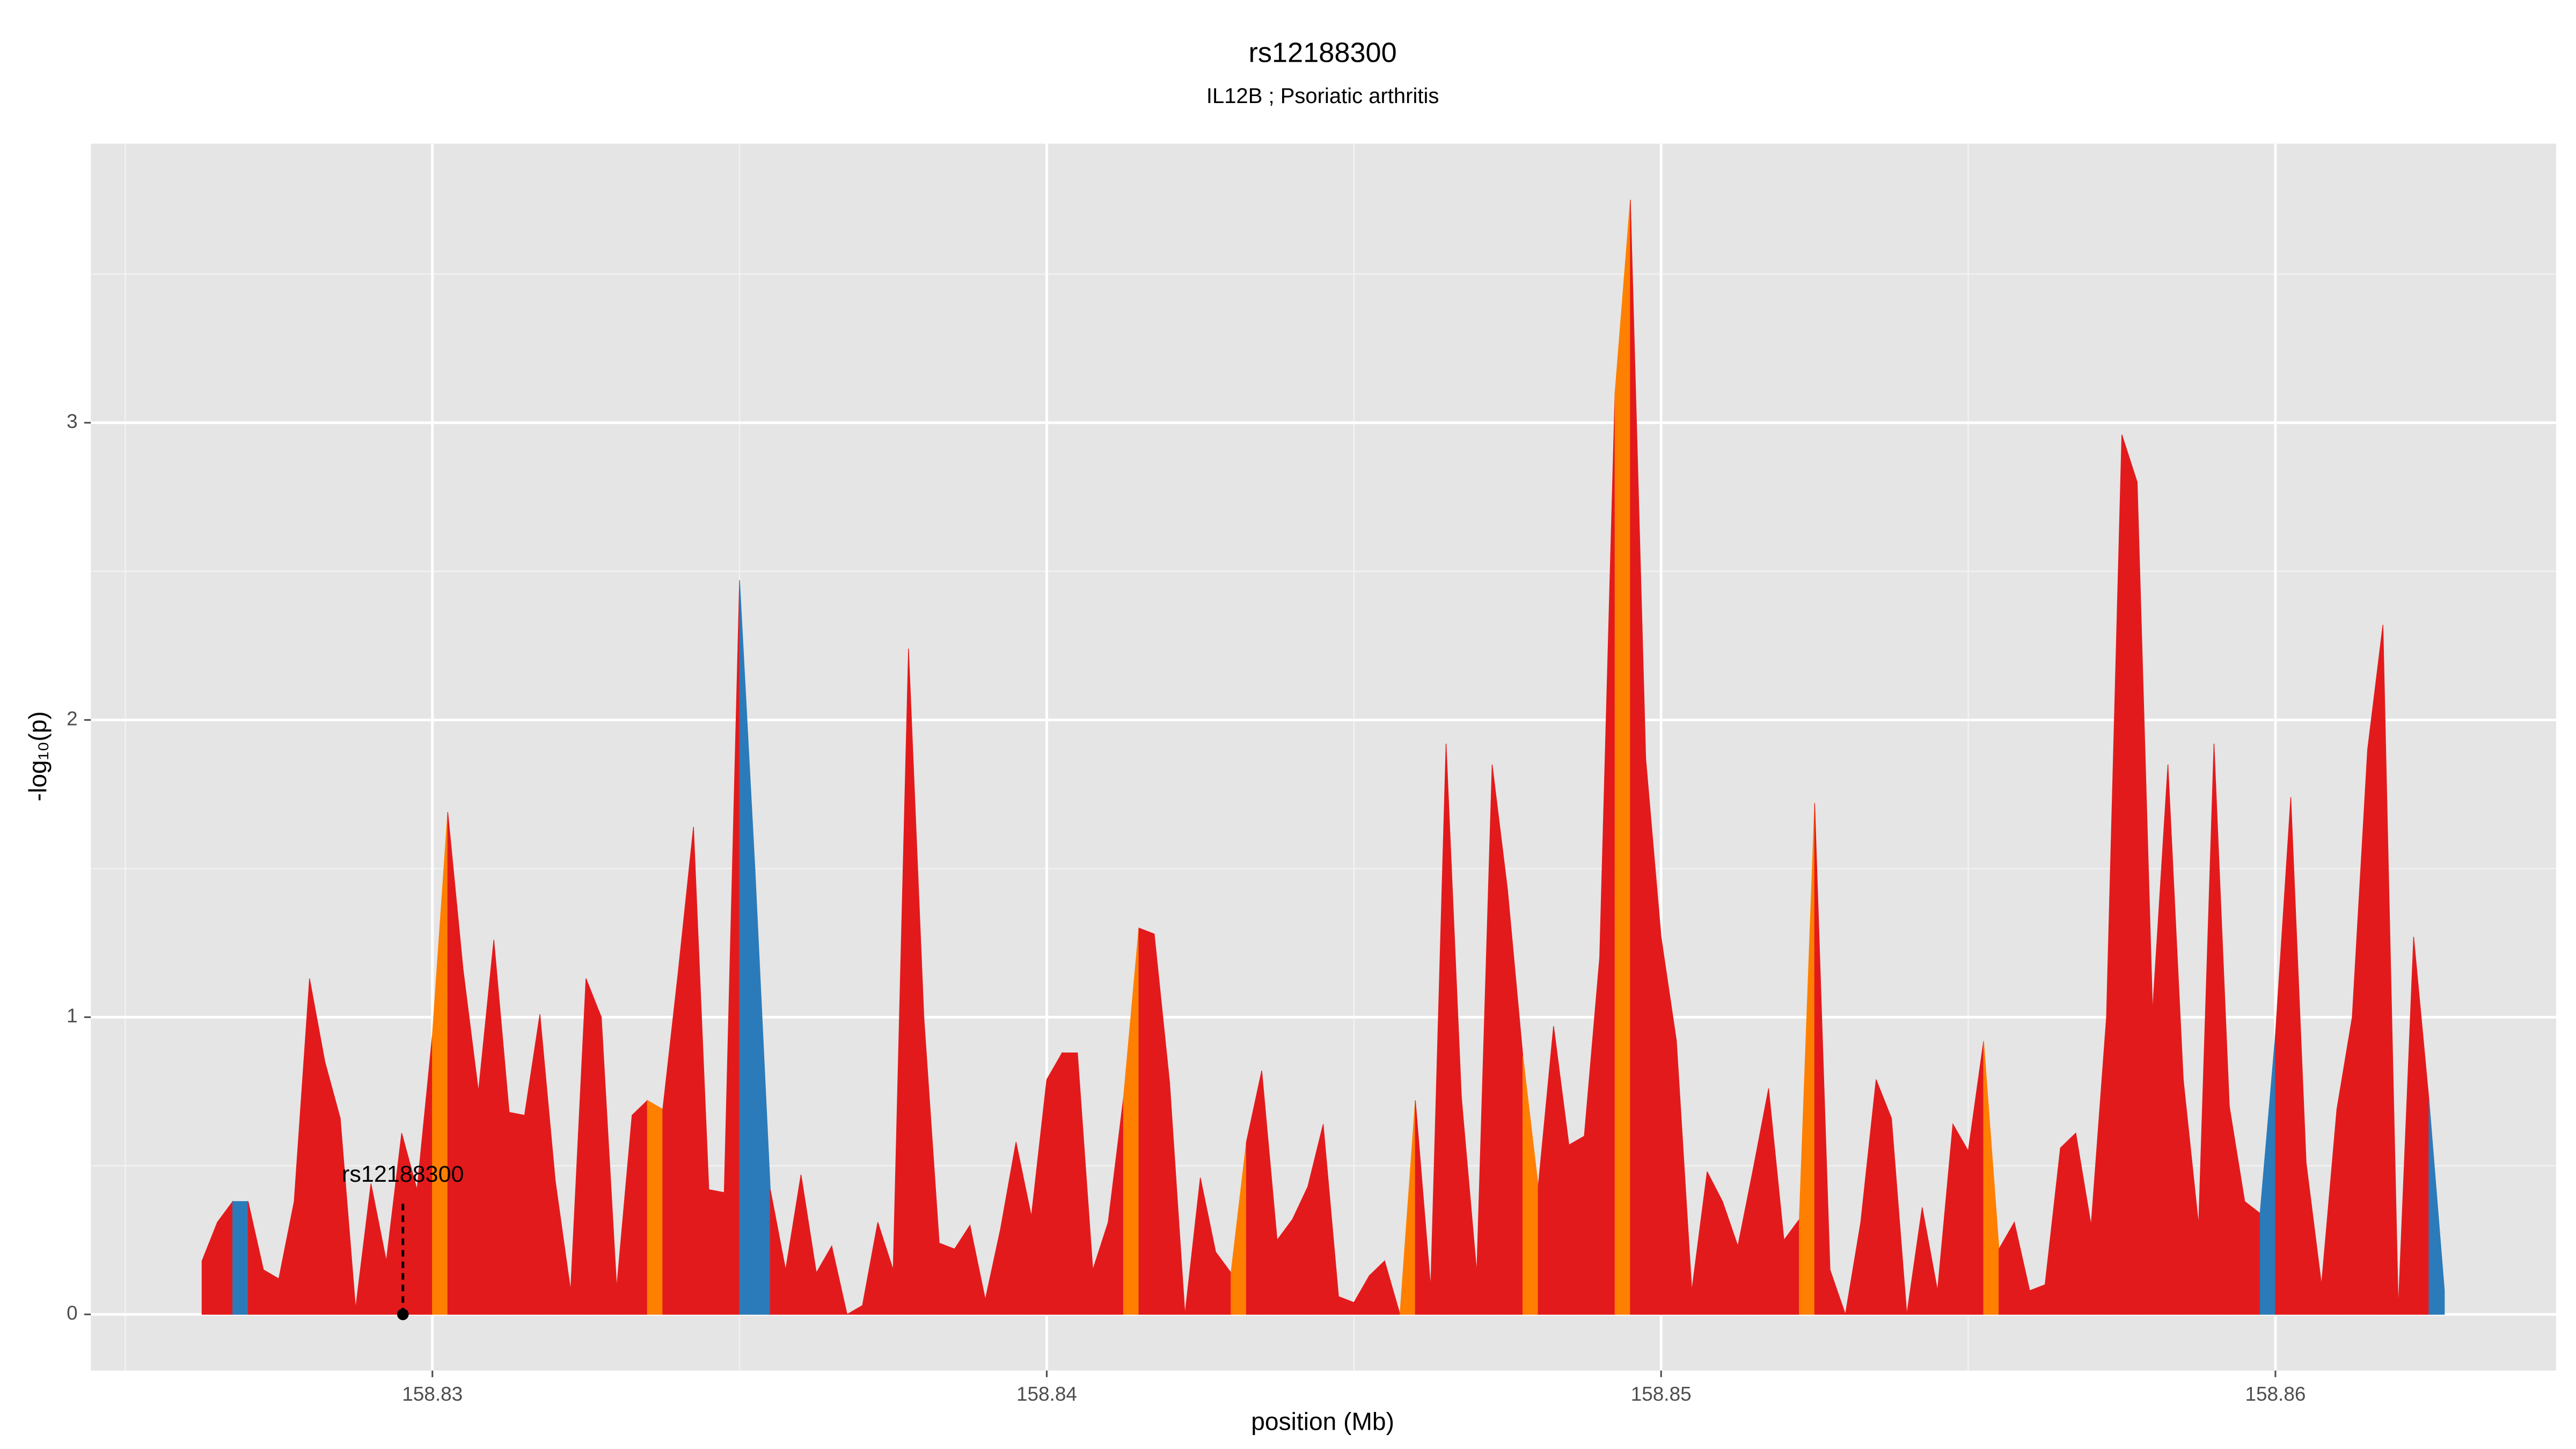 The width and height of the screenshot is (2576, 1449). I want to click on y-tick-label: 2, so click(72, 718).